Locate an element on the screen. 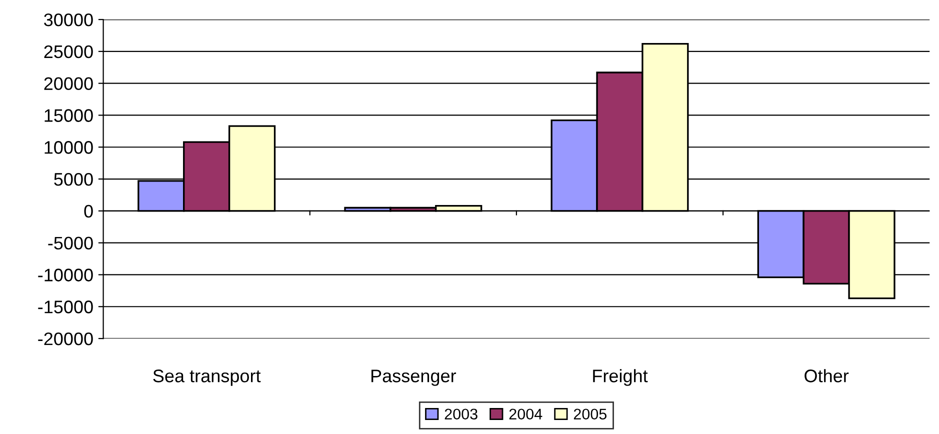  y-tick-label: -15000 is located at coordinates (65, 307).